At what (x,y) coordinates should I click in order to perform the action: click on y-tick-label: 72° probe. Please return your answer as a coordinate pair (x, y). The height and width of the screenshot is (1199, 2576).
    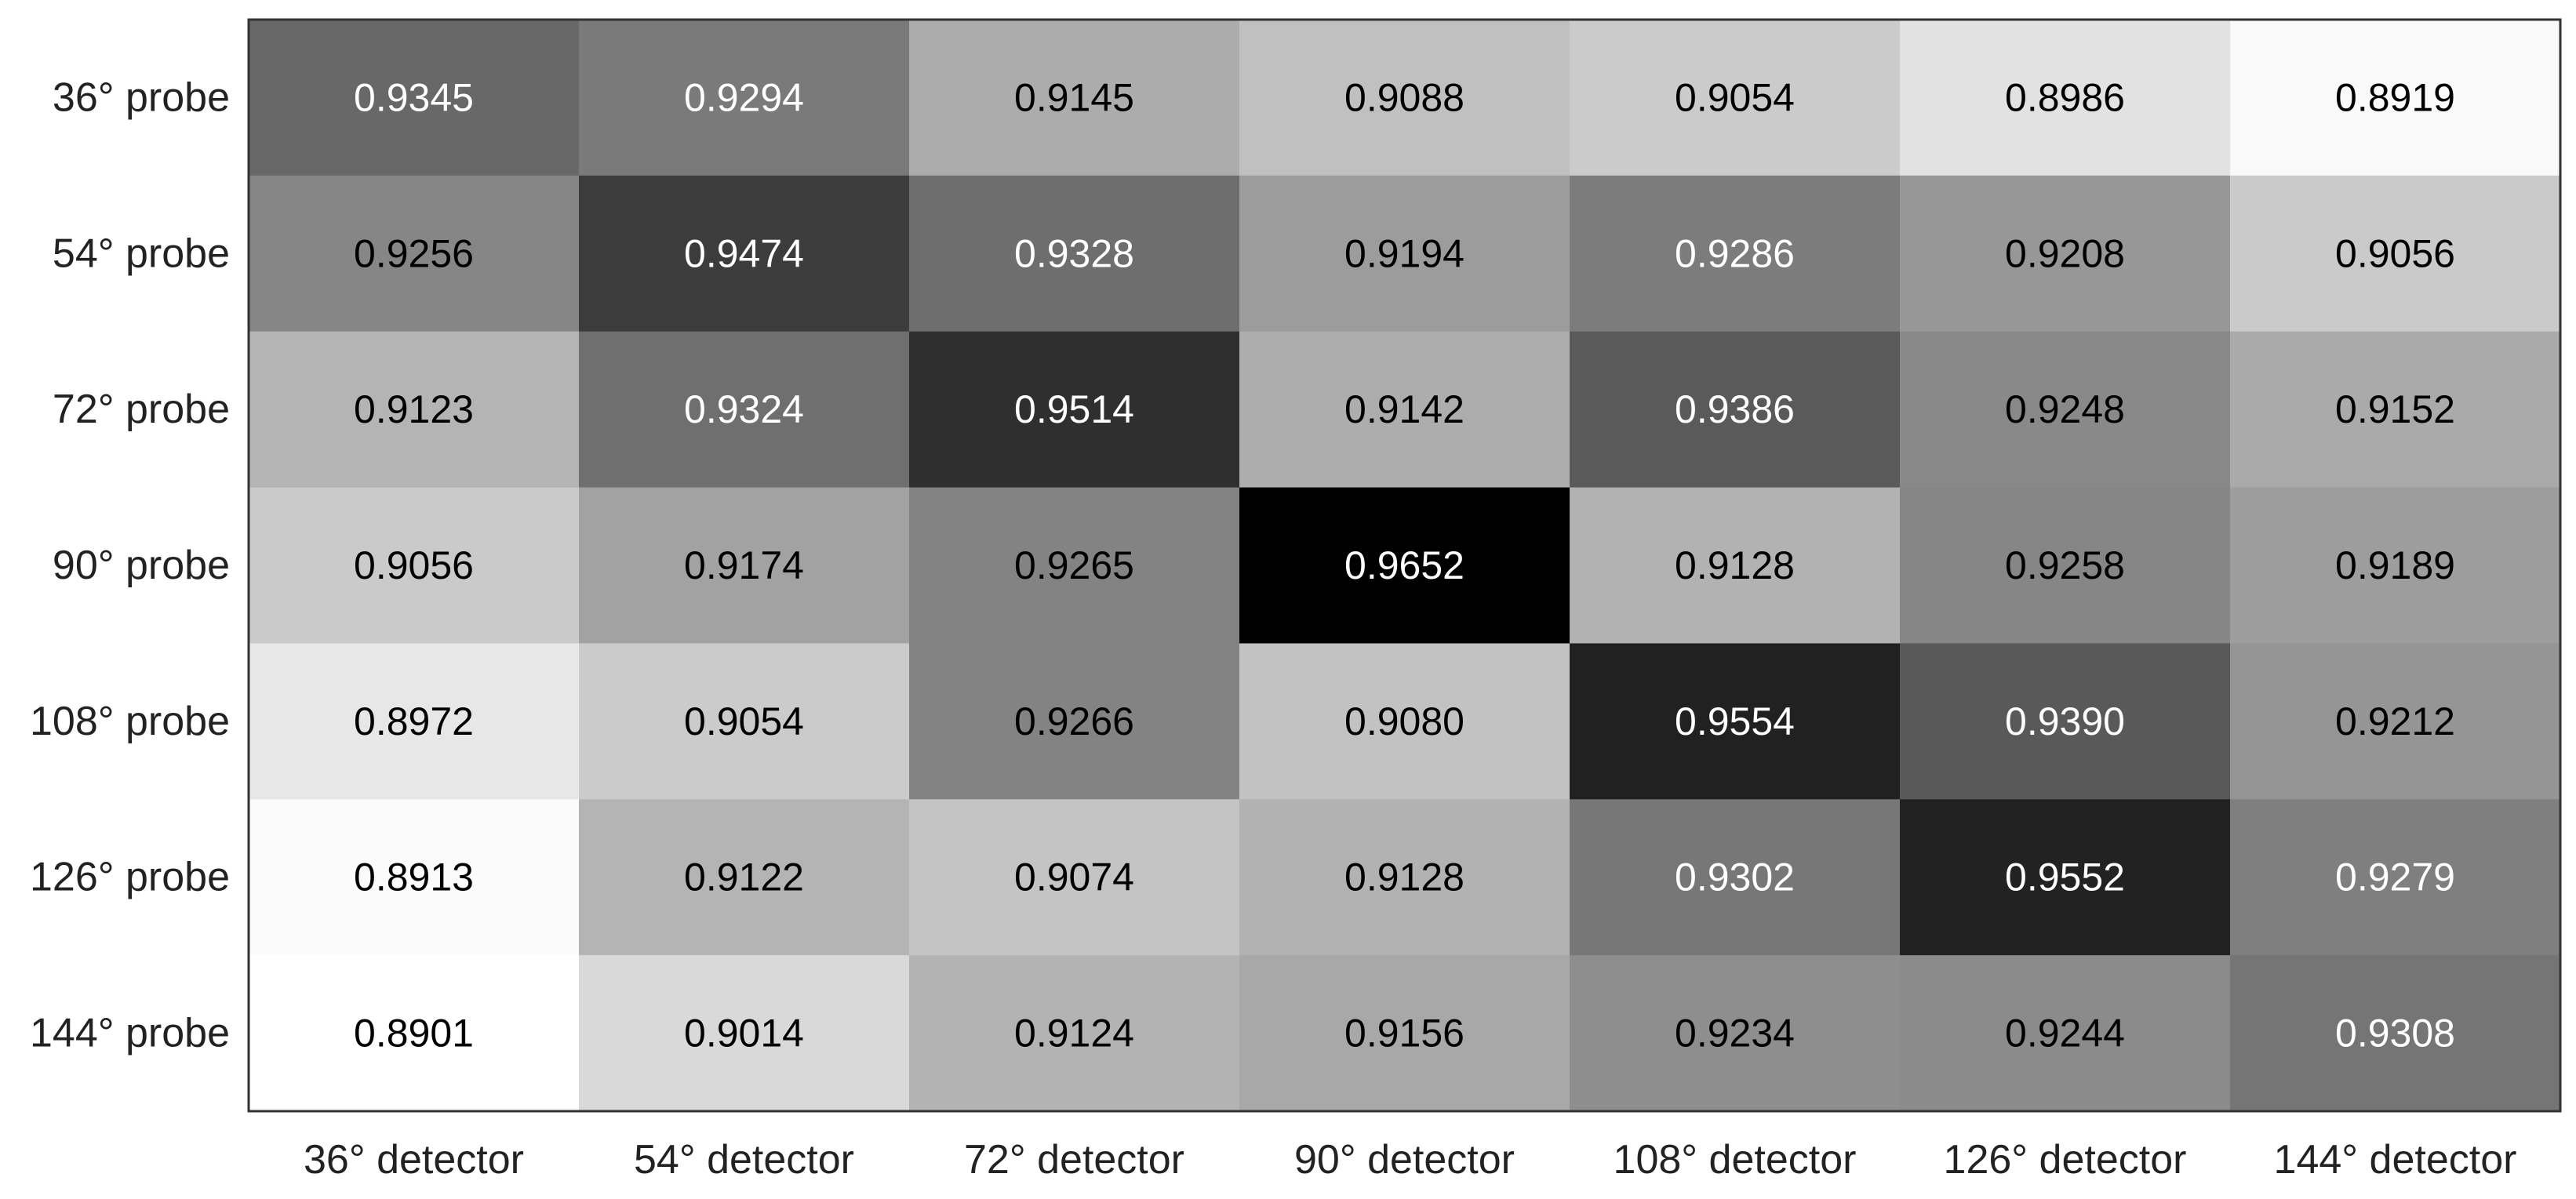
    Looking at the image, I should click on (141, 409).